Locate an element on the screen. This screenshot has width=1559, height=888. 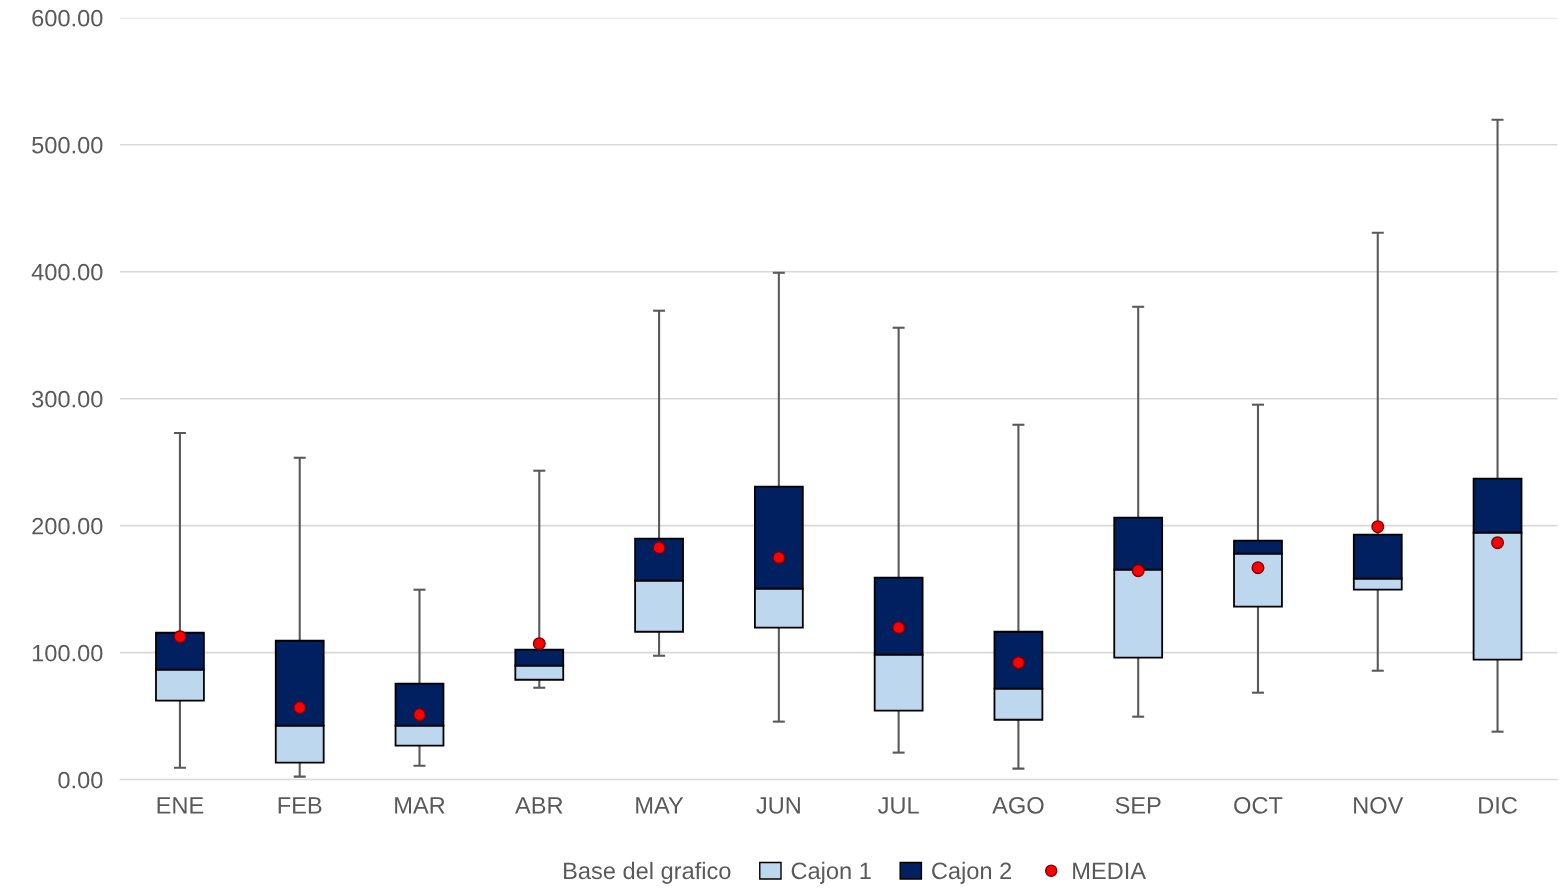
y-tick-label: 500.00 is located at coordinates (67, 145).